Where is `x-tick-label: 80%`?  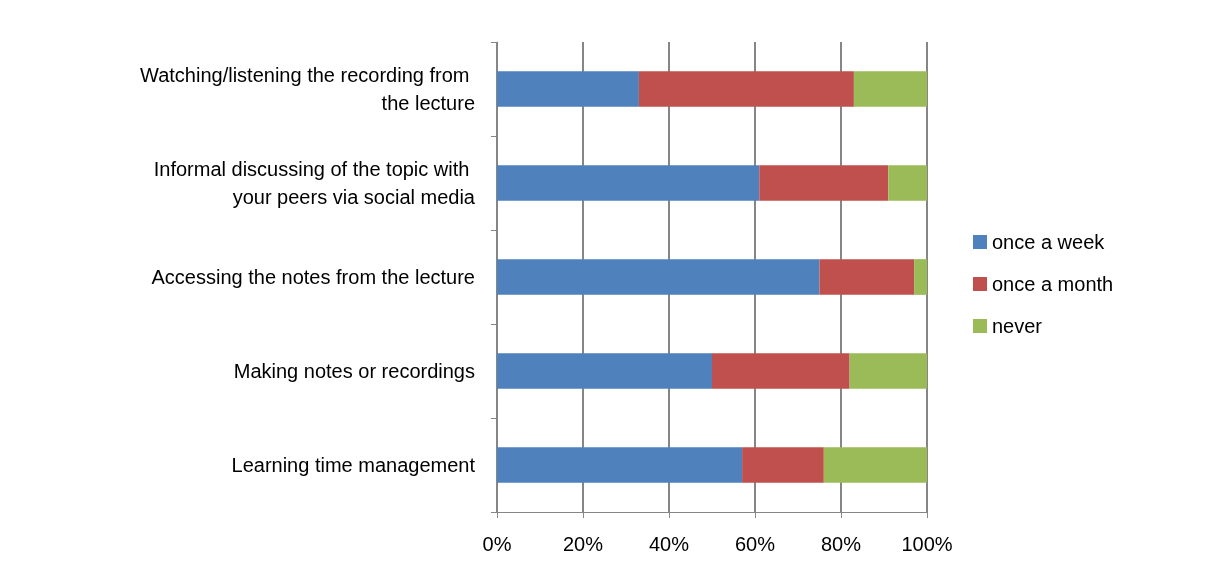 x-tick-label: 80% is located at coordinates (841, 544).